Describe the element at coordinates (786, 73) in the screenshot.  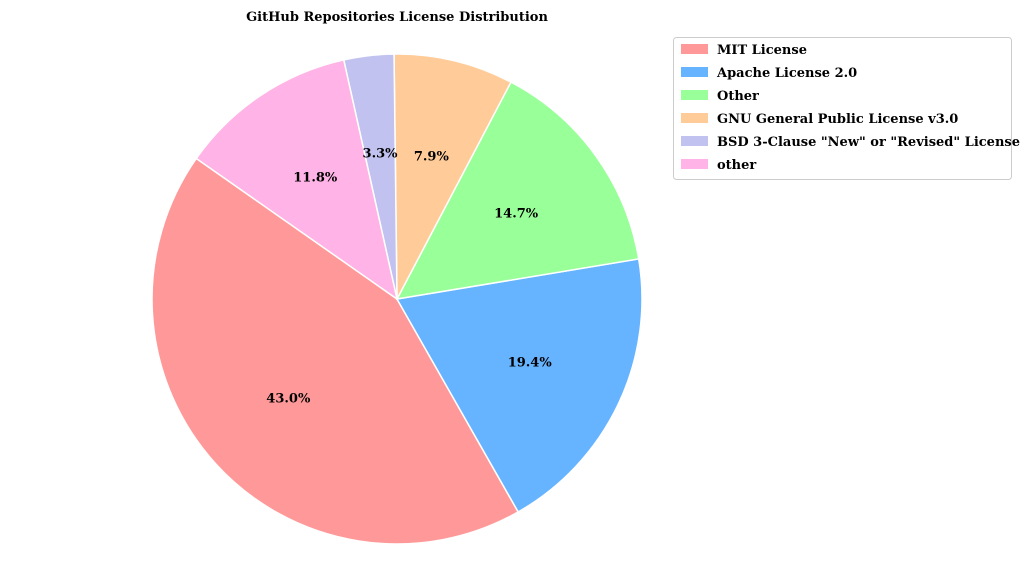
I see `legend-label-1: Apache License 2.0` at that location.